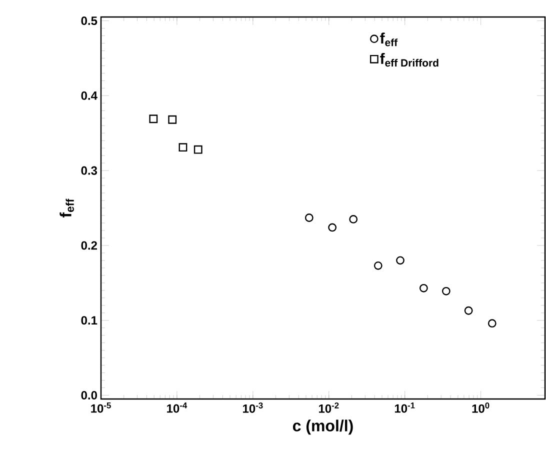 The image size is (546, 466). I want to click on y-tick-label: 0.5, so click(89, 20).